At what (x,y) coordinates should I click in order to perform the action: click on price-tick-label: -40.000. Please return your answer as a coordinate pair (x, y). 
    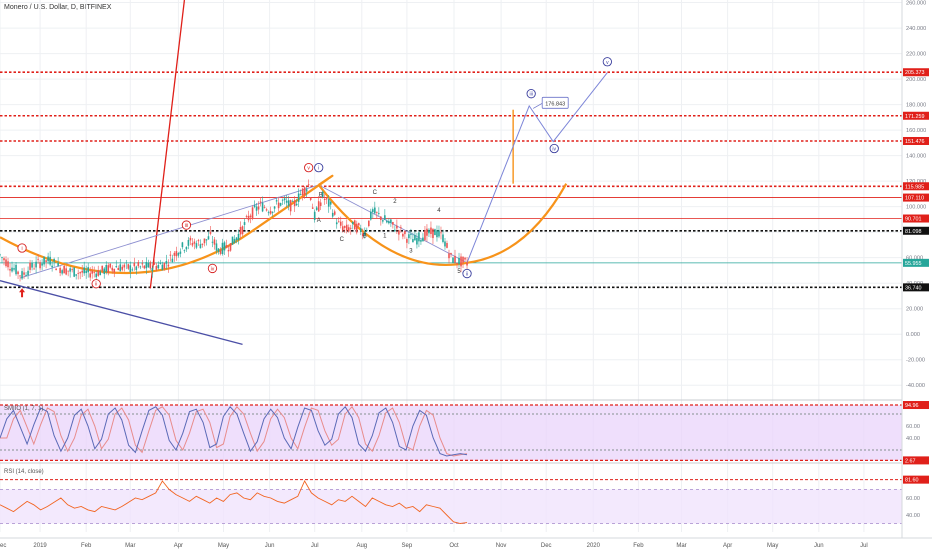
    Looking at the image, I should click on (915, 386).